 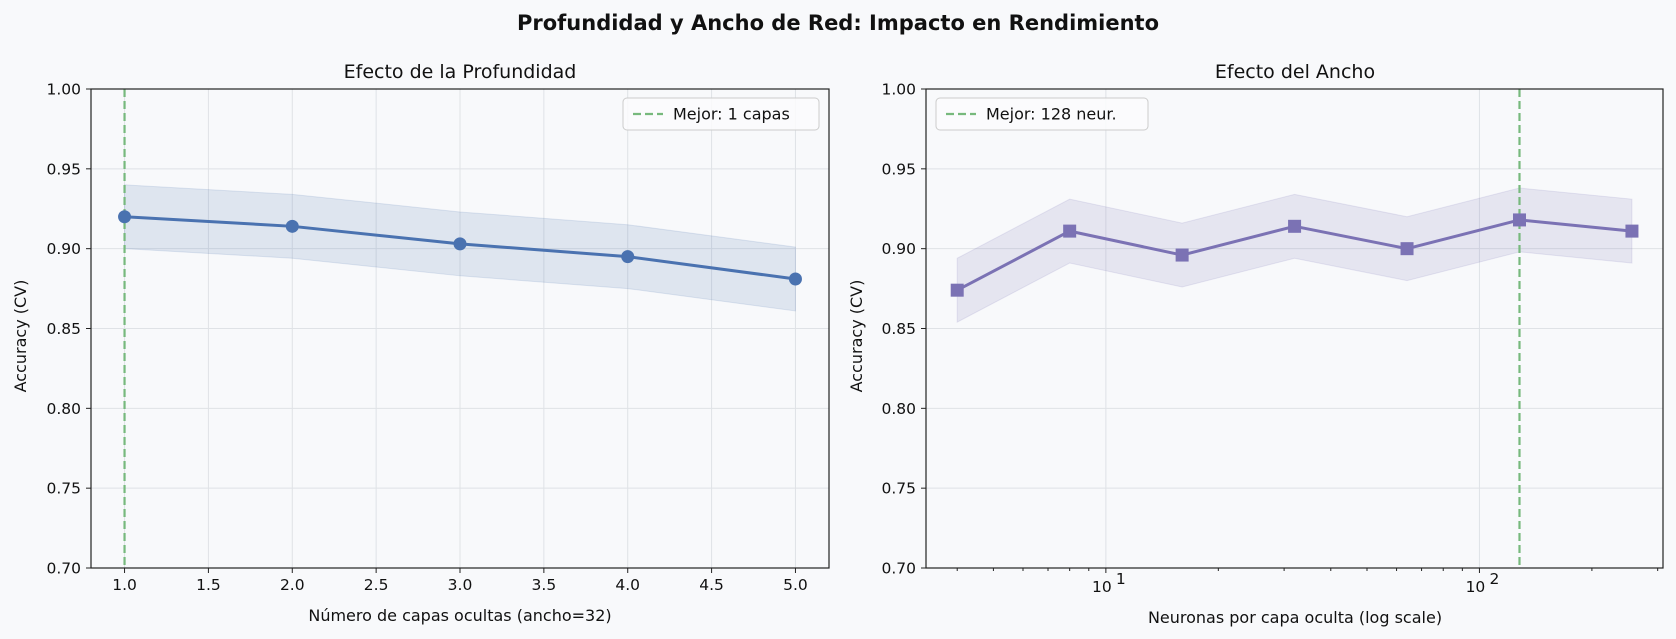 I want to click on chart-width-ytick-label: 0.80, so click(x=898, y=409).